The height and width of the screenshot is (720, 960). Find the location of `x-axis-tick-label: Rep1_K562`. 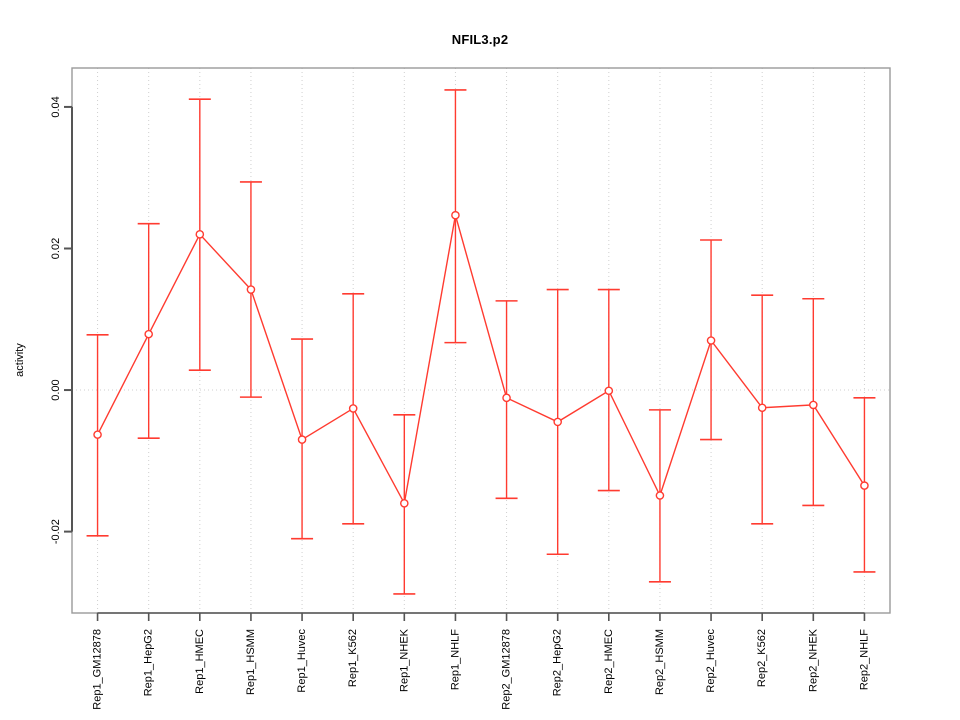

x-axis-tick-label: Rep1_K562 is located at coordinates (353, 658).